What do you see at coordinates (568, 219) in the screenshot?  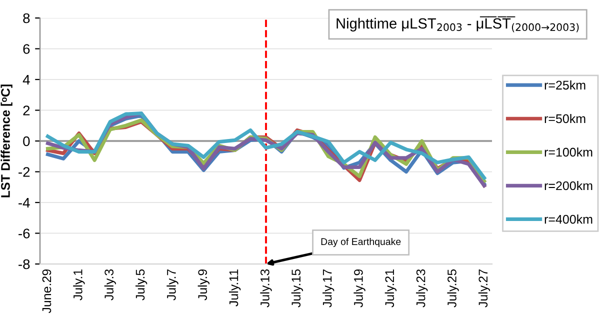 I see `legend-label: r=400km` at bounding box center [568, 219].